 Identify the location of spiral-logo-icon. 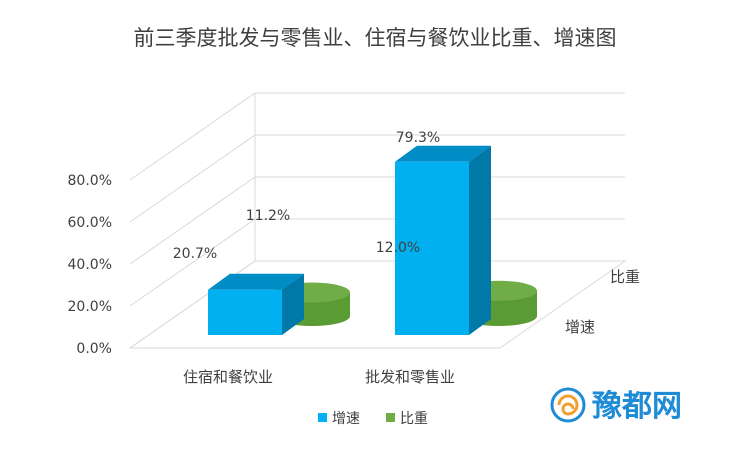
(568, 405).